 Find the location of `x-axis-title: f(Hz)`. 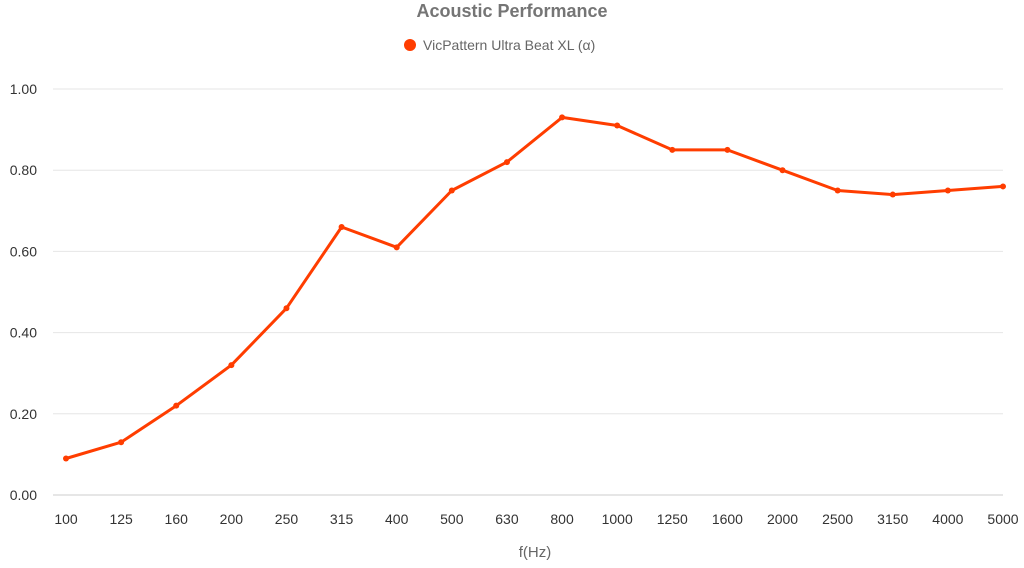

x-axis-title: f(Hz) is located at coordinates (535, 552).